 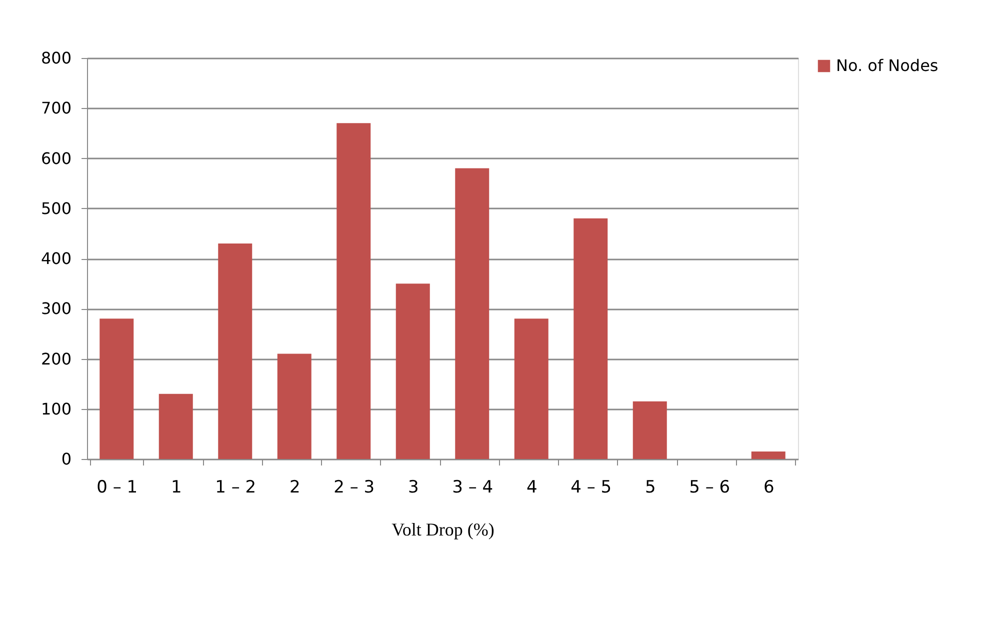 I want to click on y-tick-label: 100, so click(x=56, y=408).